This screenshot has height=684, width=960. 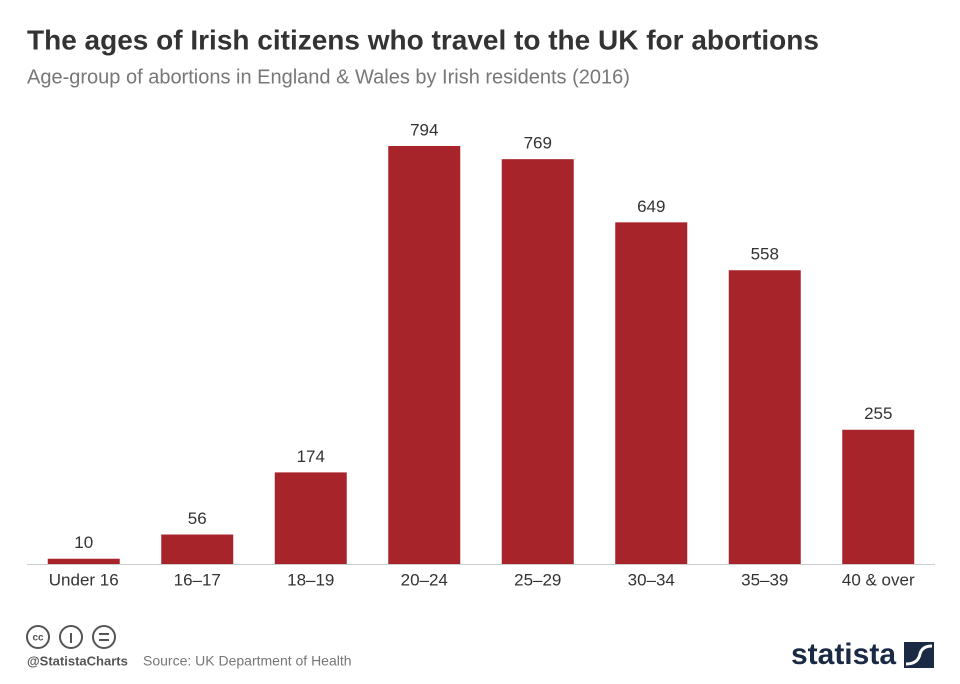 What do you see at coordinates (310, 579) in the screenshot?
I see `x-tick-label: 18–19` at bounding box center [310, 579].